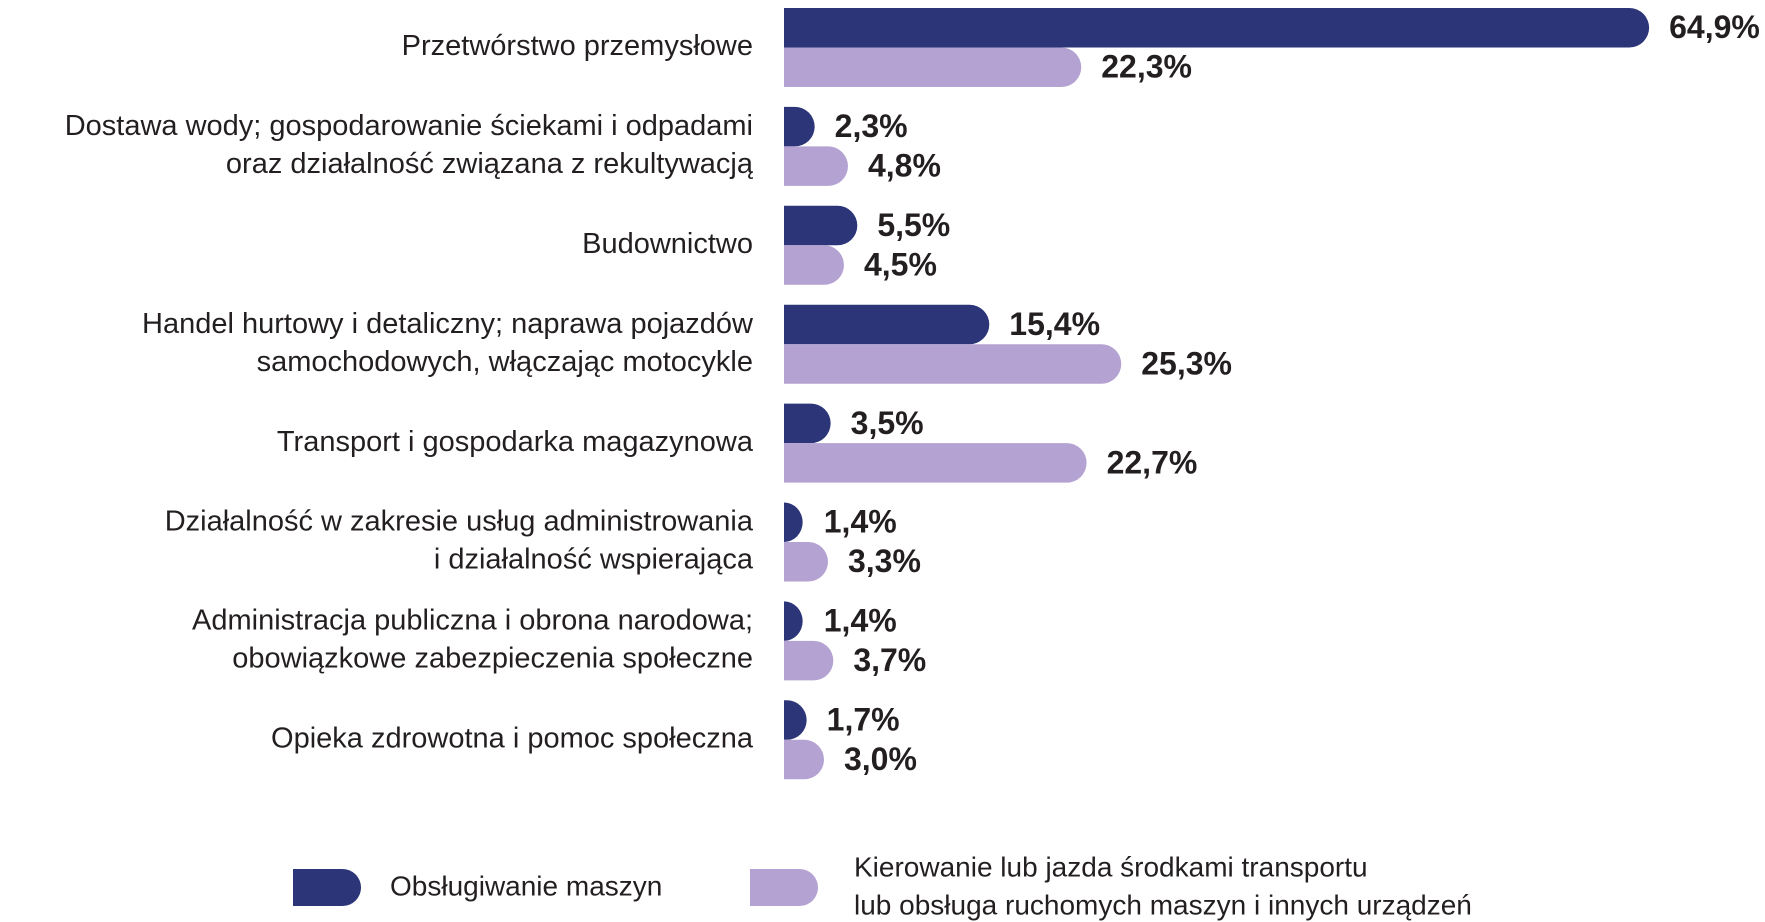 The width and height of the screenshot is (1765, 922). What do you see at coordinates (577, 46) in the screenshot?
I see `category-label: Przetwórstwo przemysłowe` at bounding box center [577, 46].